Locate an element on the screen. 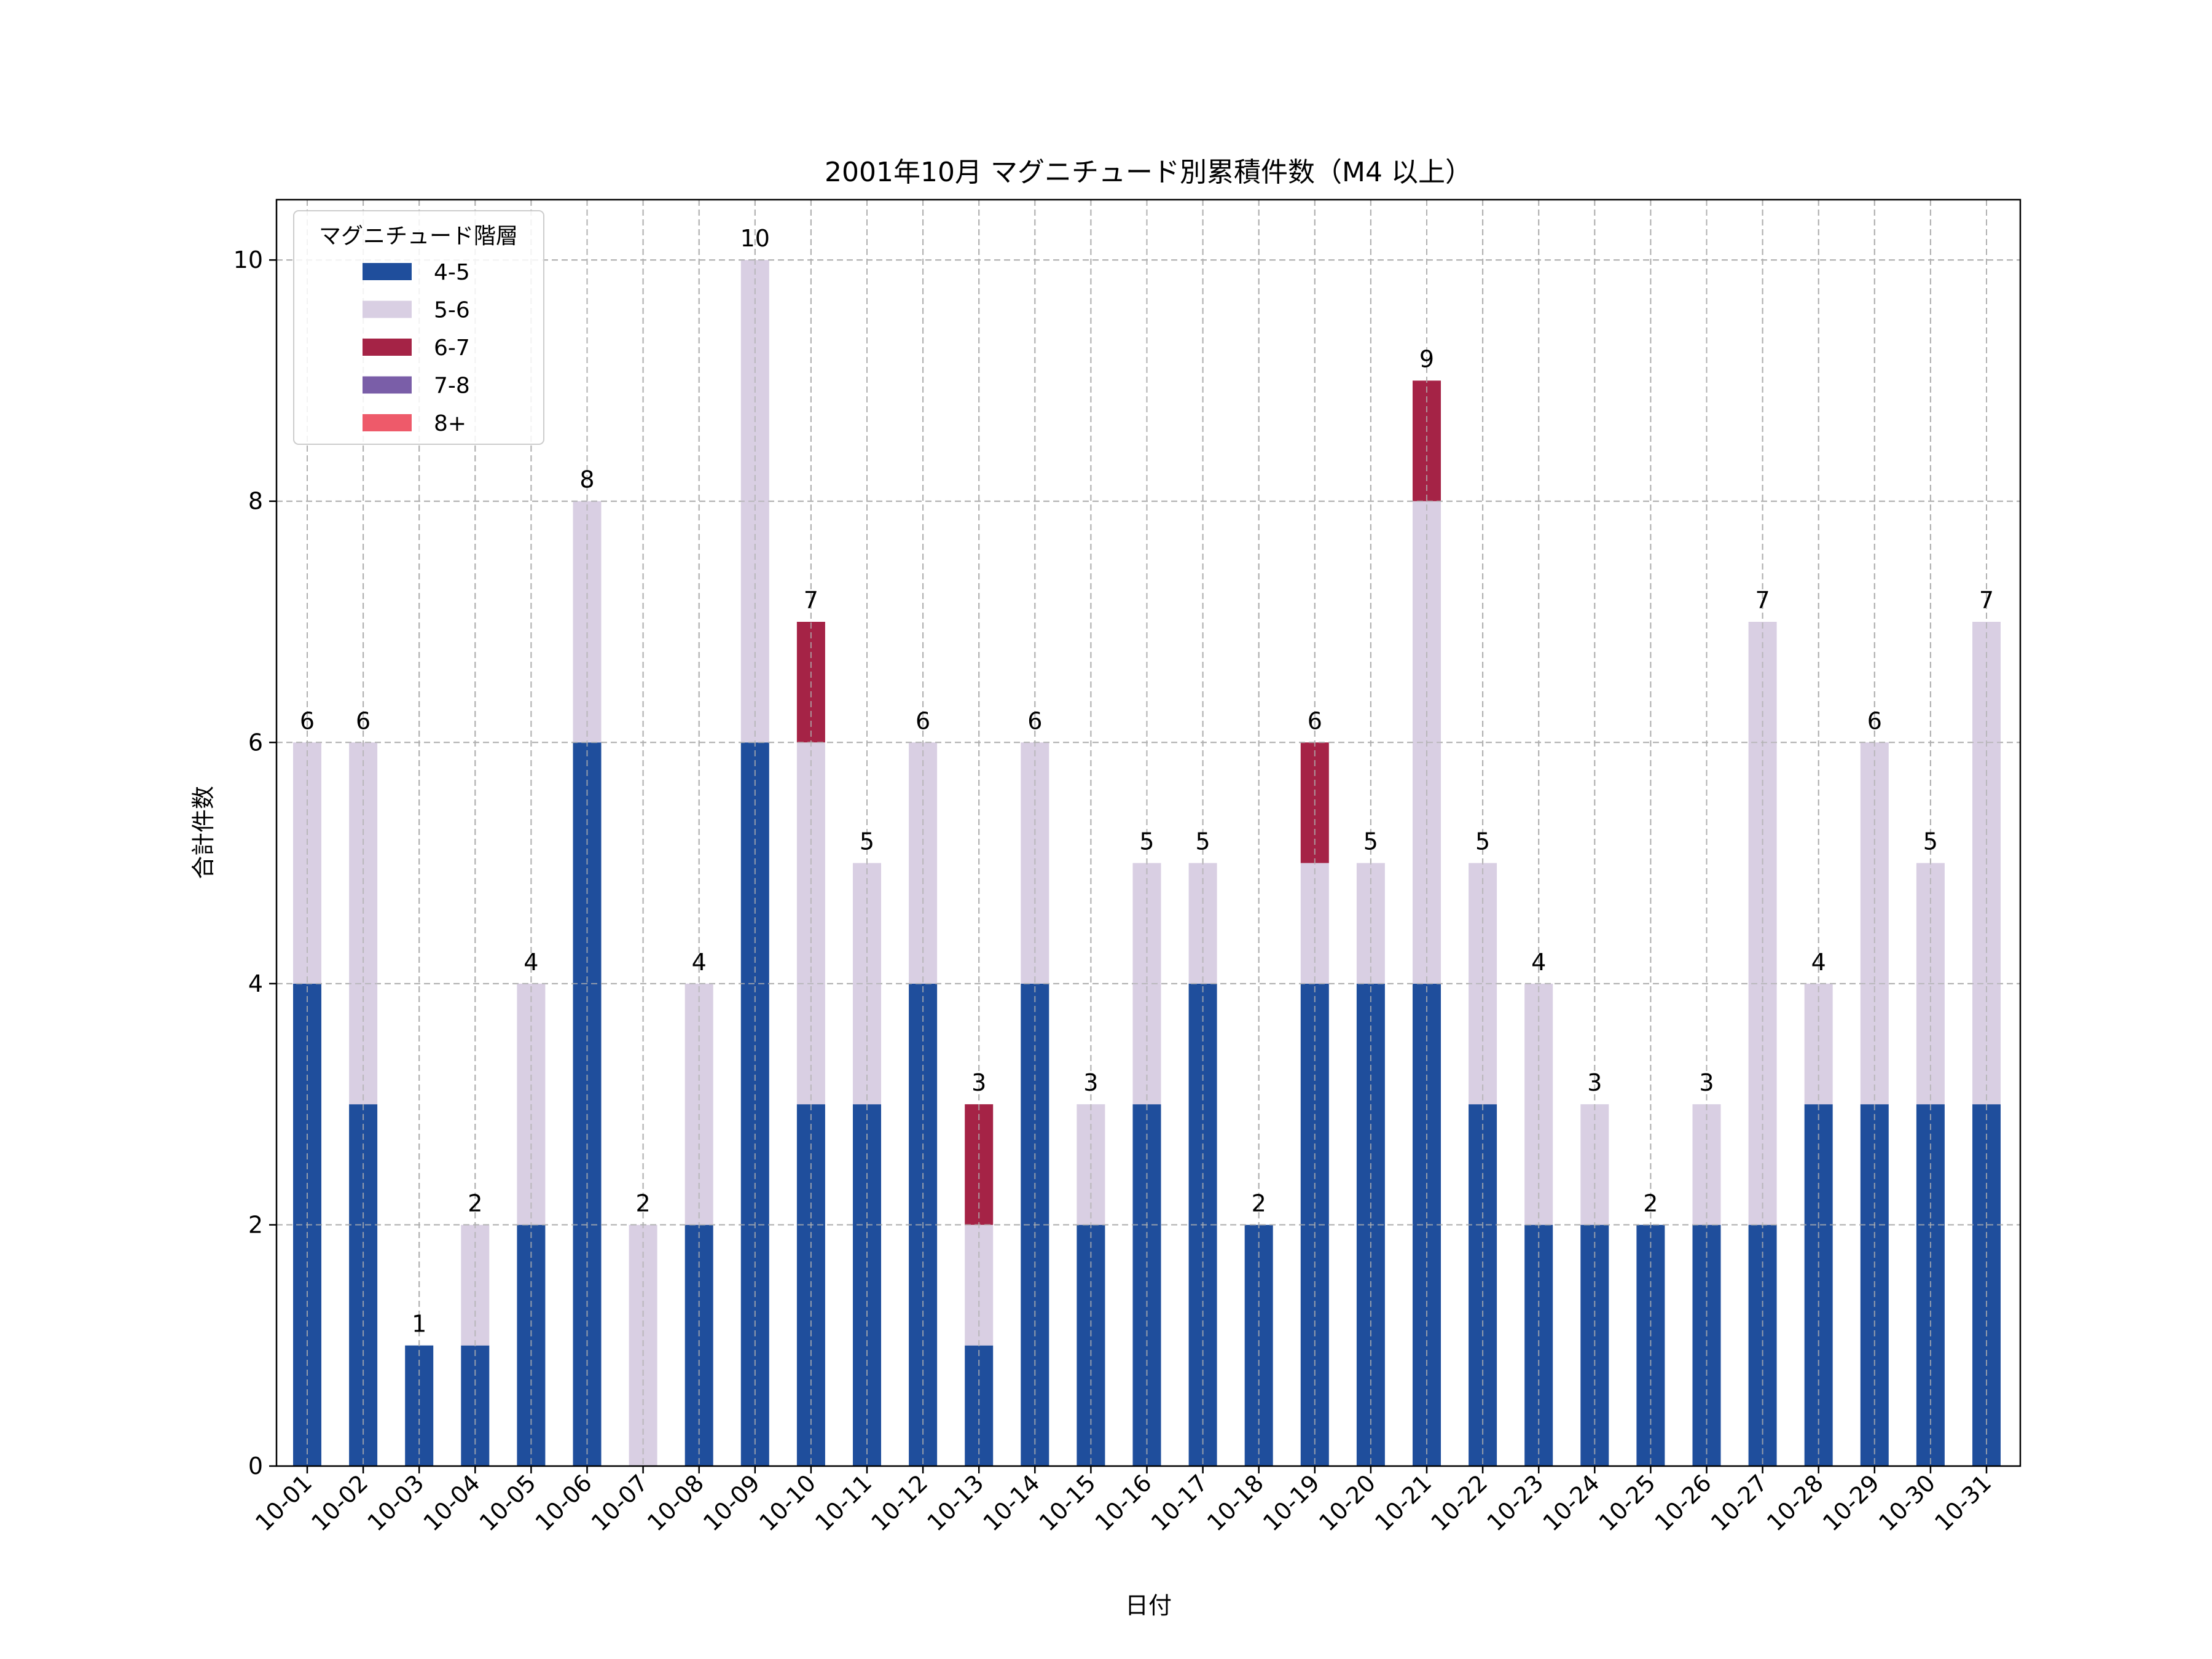 This screenshot has width=2212, height=1659. y-axis-ticks: 0 2 4 6 8 10 is located at coordinates (254, 863).